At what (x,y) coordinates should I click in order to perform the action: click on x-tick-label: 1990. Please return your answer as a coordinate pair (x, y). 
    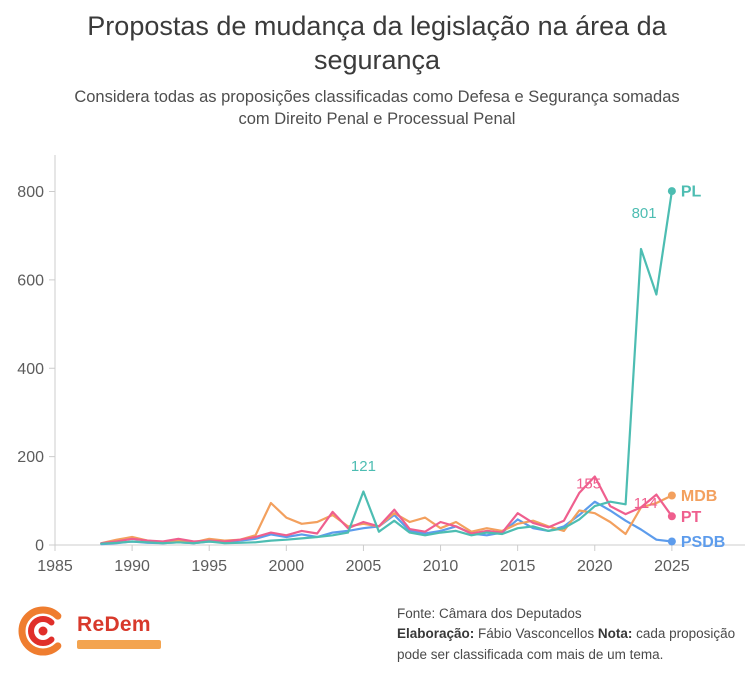
    Looking at the image, I should click on (132, 566).